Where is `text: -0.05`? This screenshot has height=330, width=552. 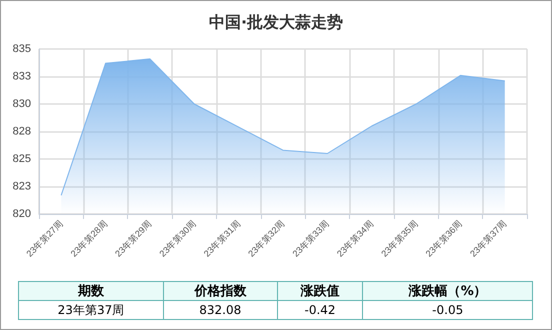 text: -0.05 is located at coordinates (447, 310).